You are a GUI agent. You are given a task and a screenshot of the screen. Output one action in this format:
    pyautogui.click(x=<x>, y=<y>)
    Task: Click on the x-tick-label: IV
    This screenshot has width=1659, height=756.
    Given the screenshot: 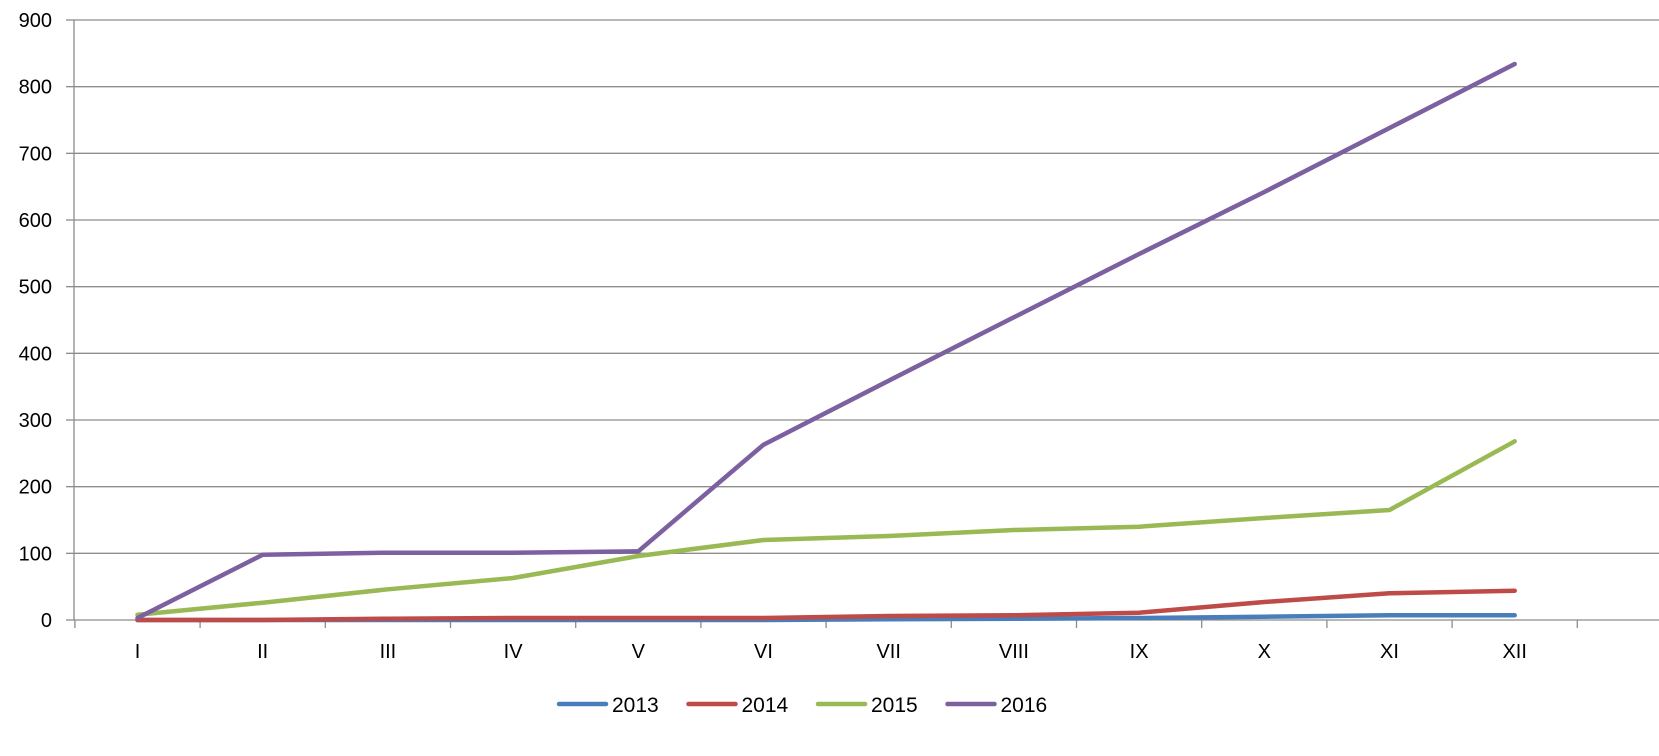 What is the action you would take?
    pyautogui.click(x=514, y=652)
    